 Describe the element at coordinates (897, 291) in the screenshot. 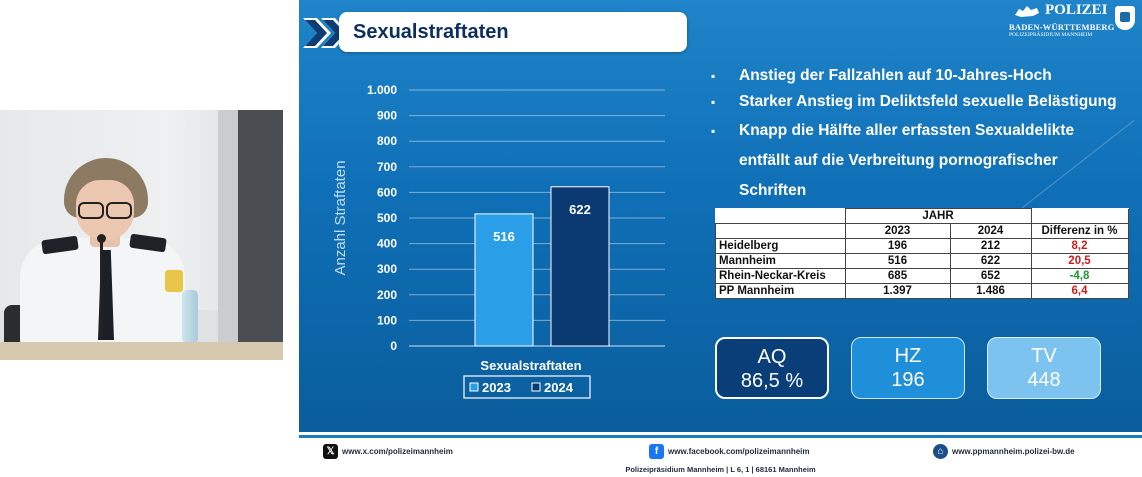

I see `row-2023: 1.397` at that location.